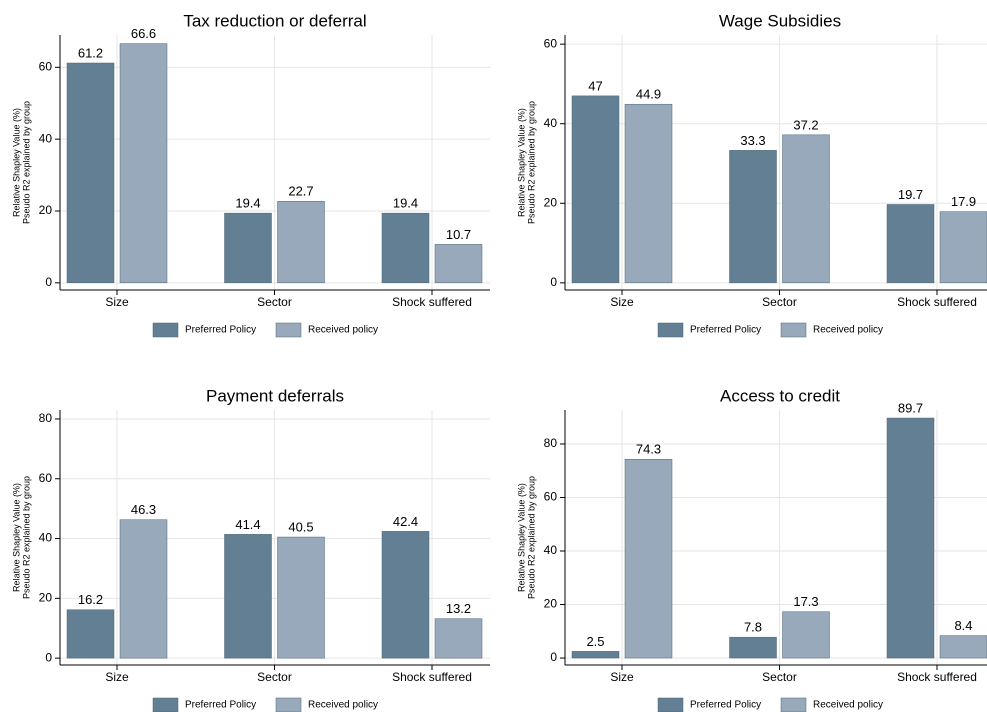 Image resolution: width=987 pixels, height=712 pixels. Describe the element at coordinates (648, 94) in the screenshot. I see `value-label: 44.9` at that location.